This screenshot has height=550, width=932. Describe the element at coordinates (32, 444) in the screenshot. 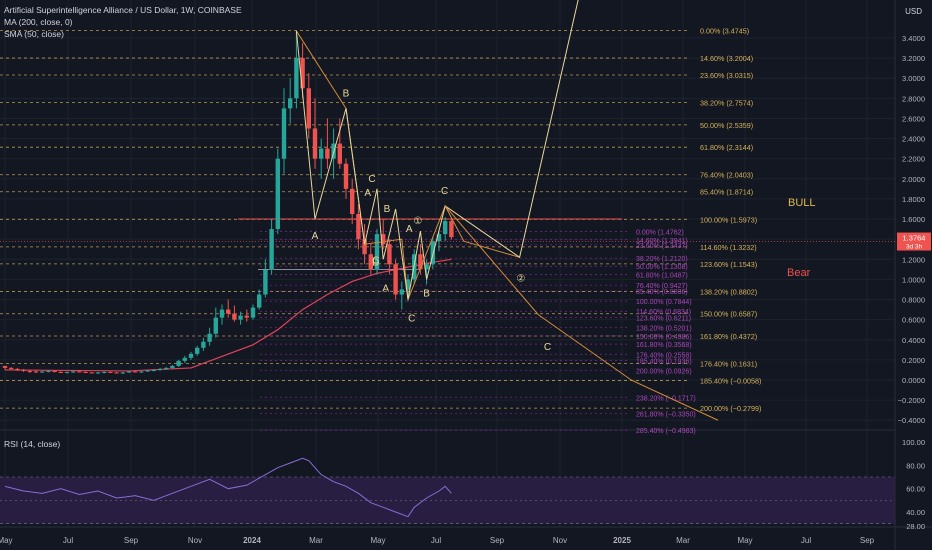

I see `rsi-legend: RSI (14, close)` at that location.